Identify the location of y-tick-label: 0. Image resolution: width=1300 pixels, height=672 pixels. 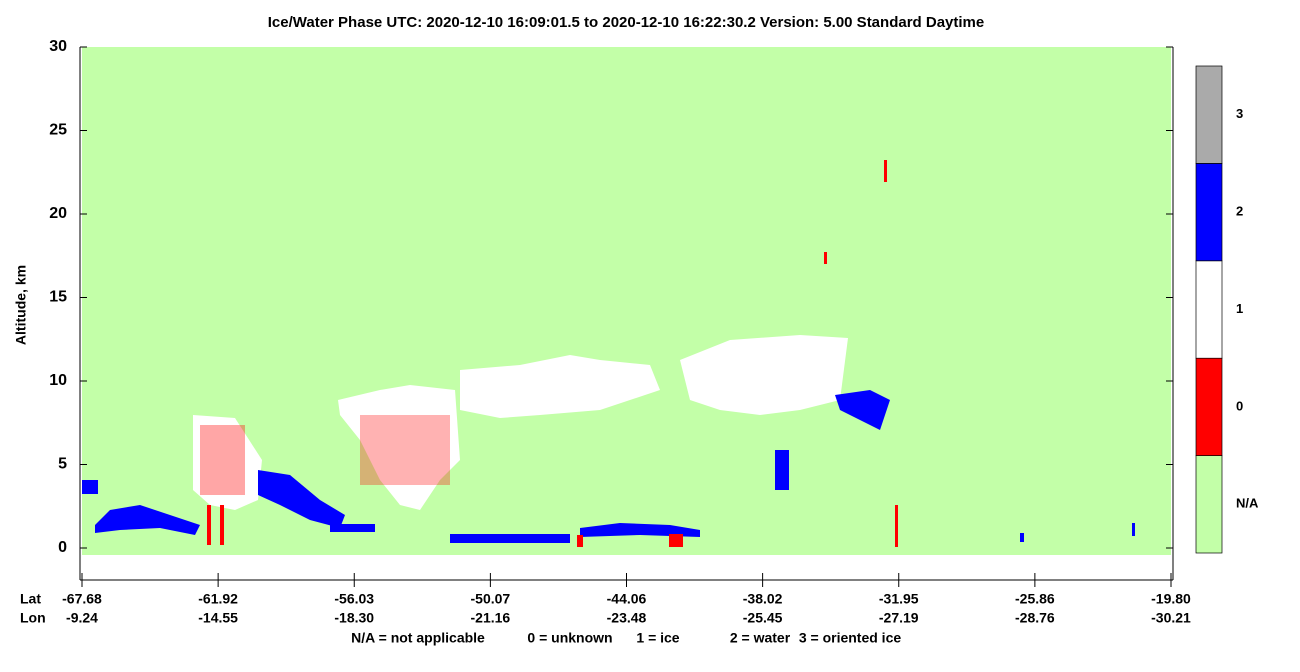
(62, 547).